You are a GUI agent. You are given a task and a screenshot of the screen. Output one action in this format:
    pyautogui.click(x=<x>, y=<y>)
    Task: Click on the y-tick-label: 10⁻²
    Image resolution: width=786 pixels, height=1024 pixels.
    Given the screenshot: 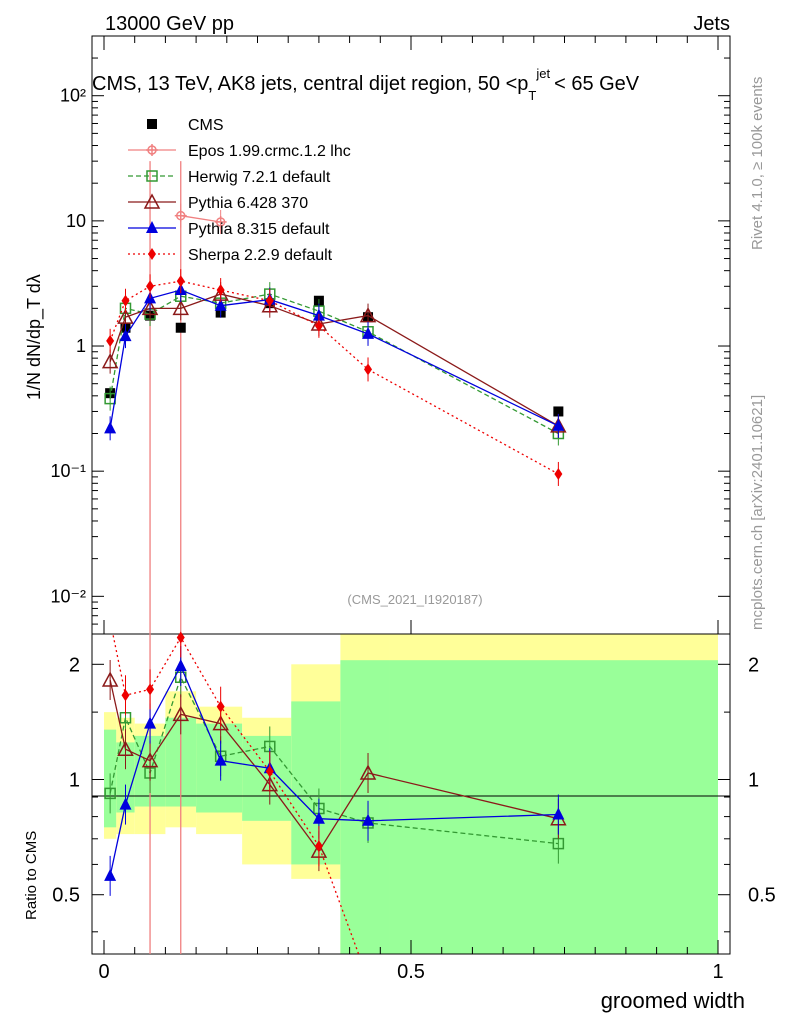 What is the action you would take?
    pyautogui.click(x=68, y=596)
    